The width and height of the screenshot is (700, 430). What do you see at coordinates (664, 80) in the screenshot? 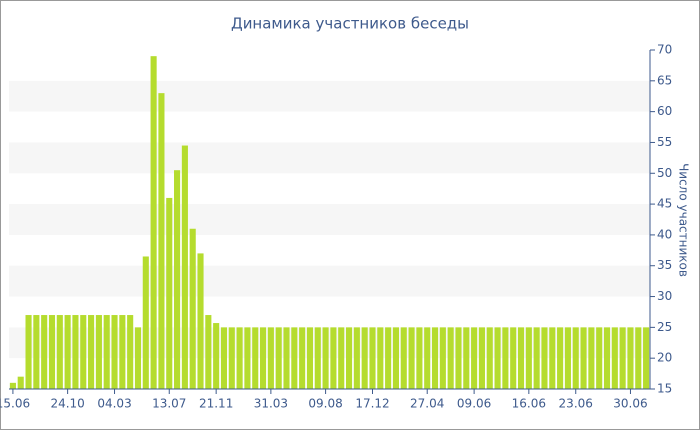
I see `y-tick-label: 65` at bounding box center [664, 80].